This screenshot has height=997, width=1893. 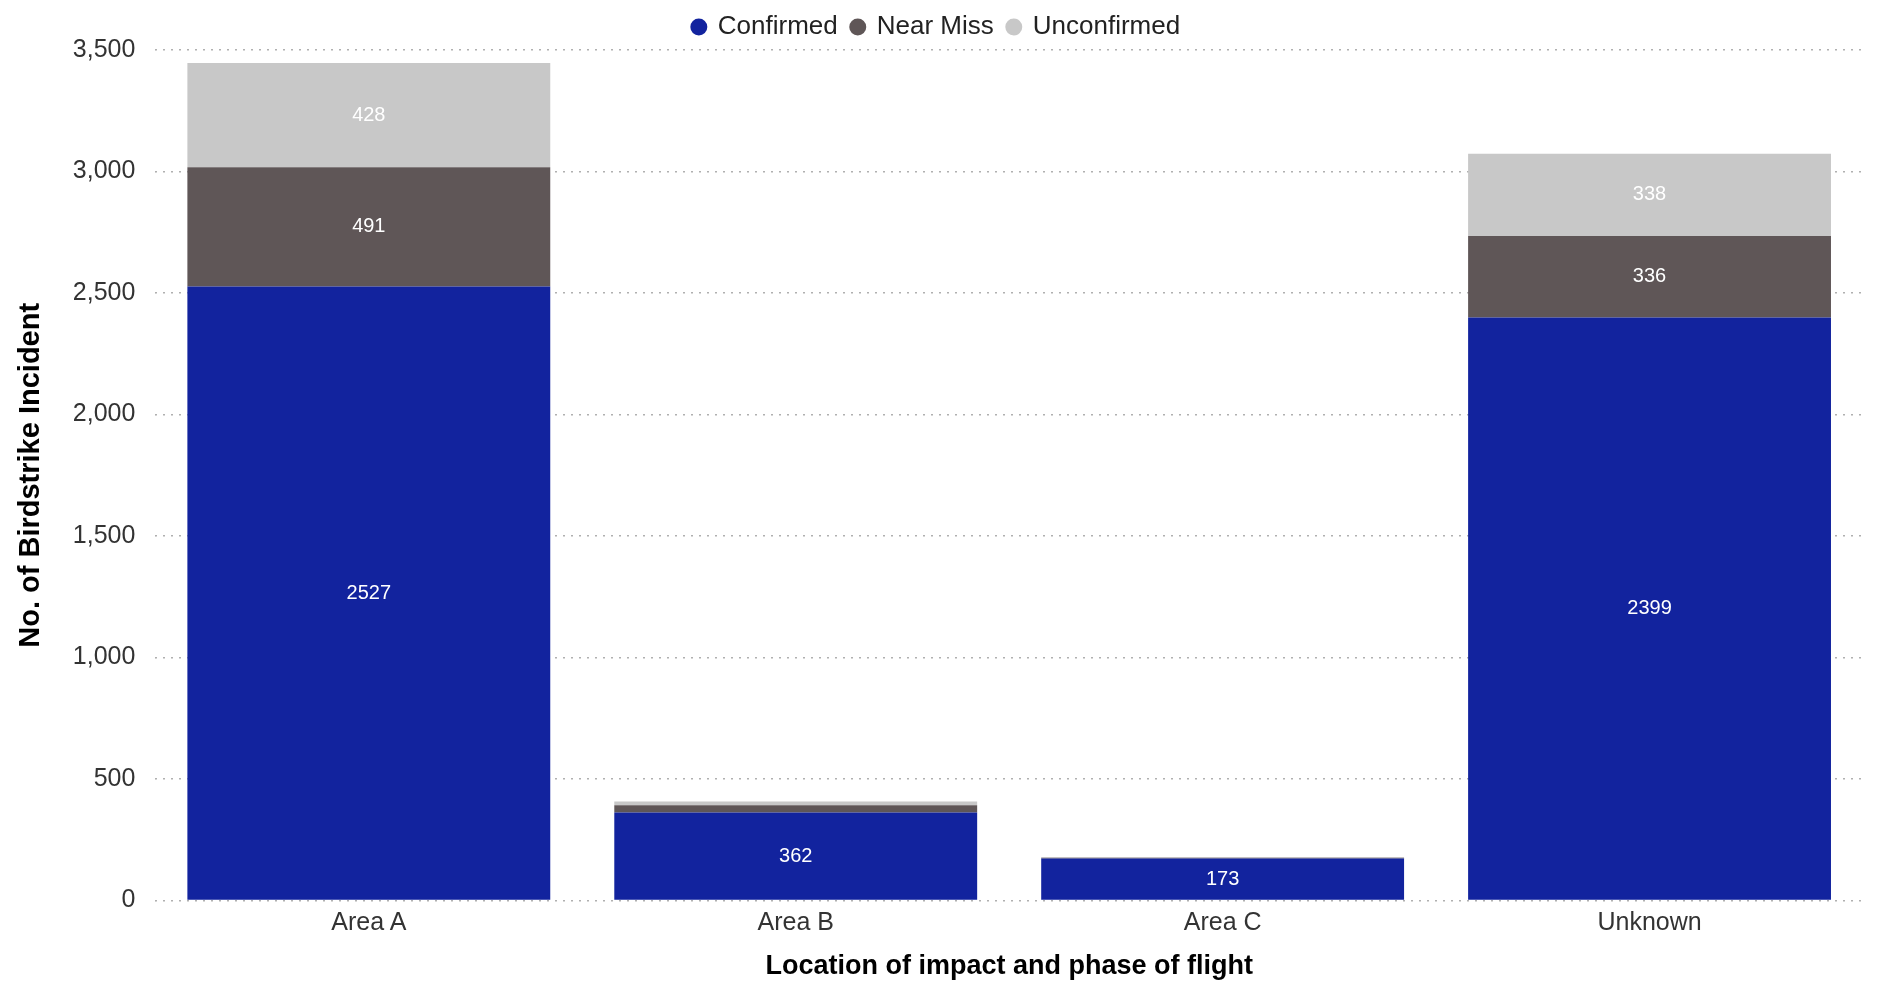 I want to click on data-label: 491, so click(x=369, y=225).